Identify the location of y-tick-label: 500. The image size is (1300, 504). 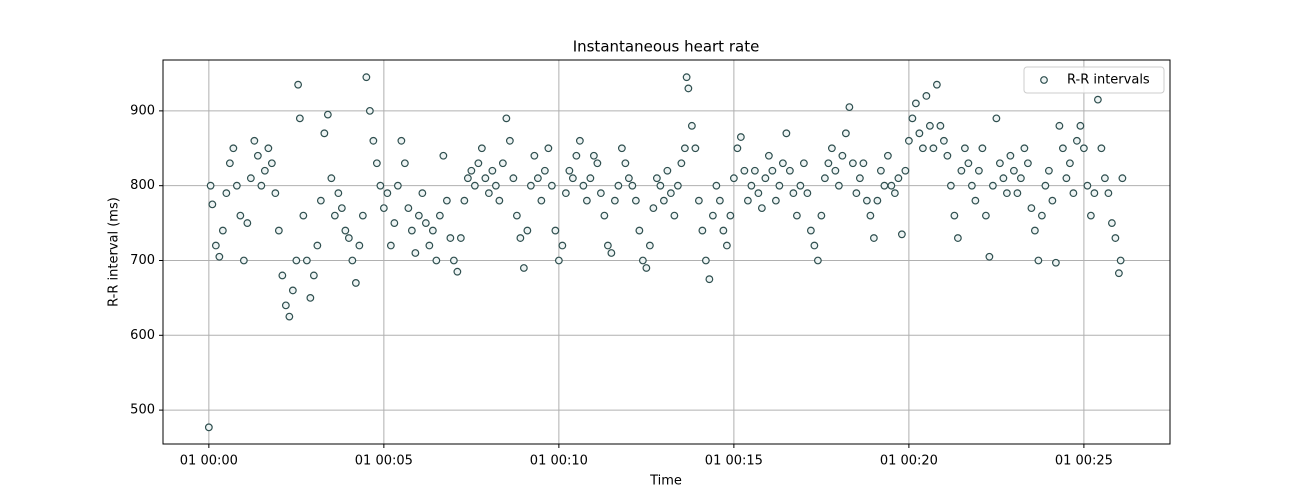
(142, 410).